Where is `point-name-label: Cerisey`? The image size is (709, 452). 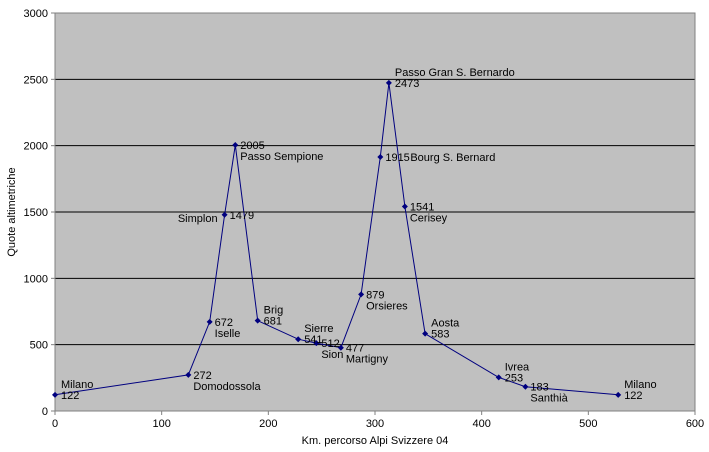 point-name-label: Cerisey is located at coordinates (429, 219).